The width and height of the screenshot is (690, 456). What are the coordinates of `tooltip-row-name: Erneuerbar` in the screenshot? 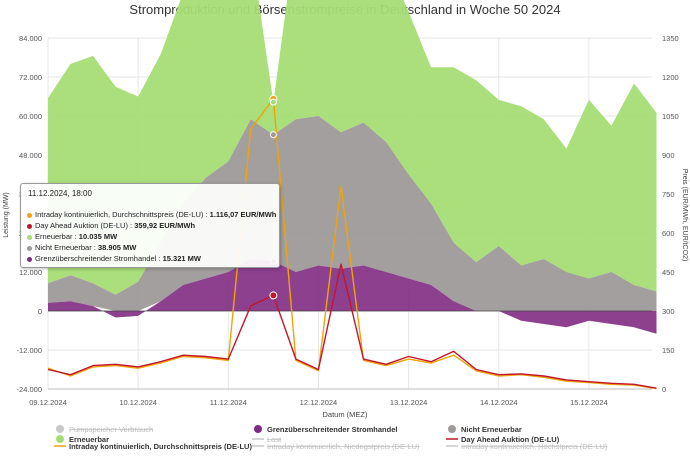 It's located at (54, 236).